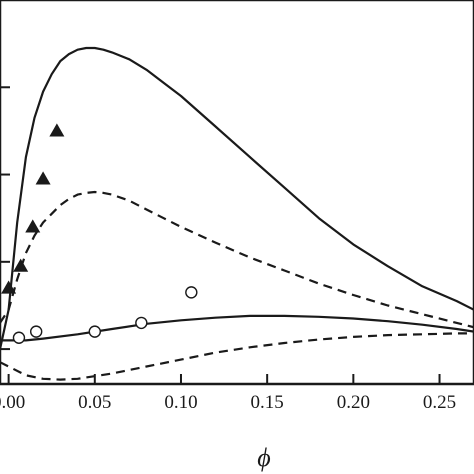 This screenshot has width=474, height=474. I want to click on x-tick-label: 0.20, so click(353, 402).